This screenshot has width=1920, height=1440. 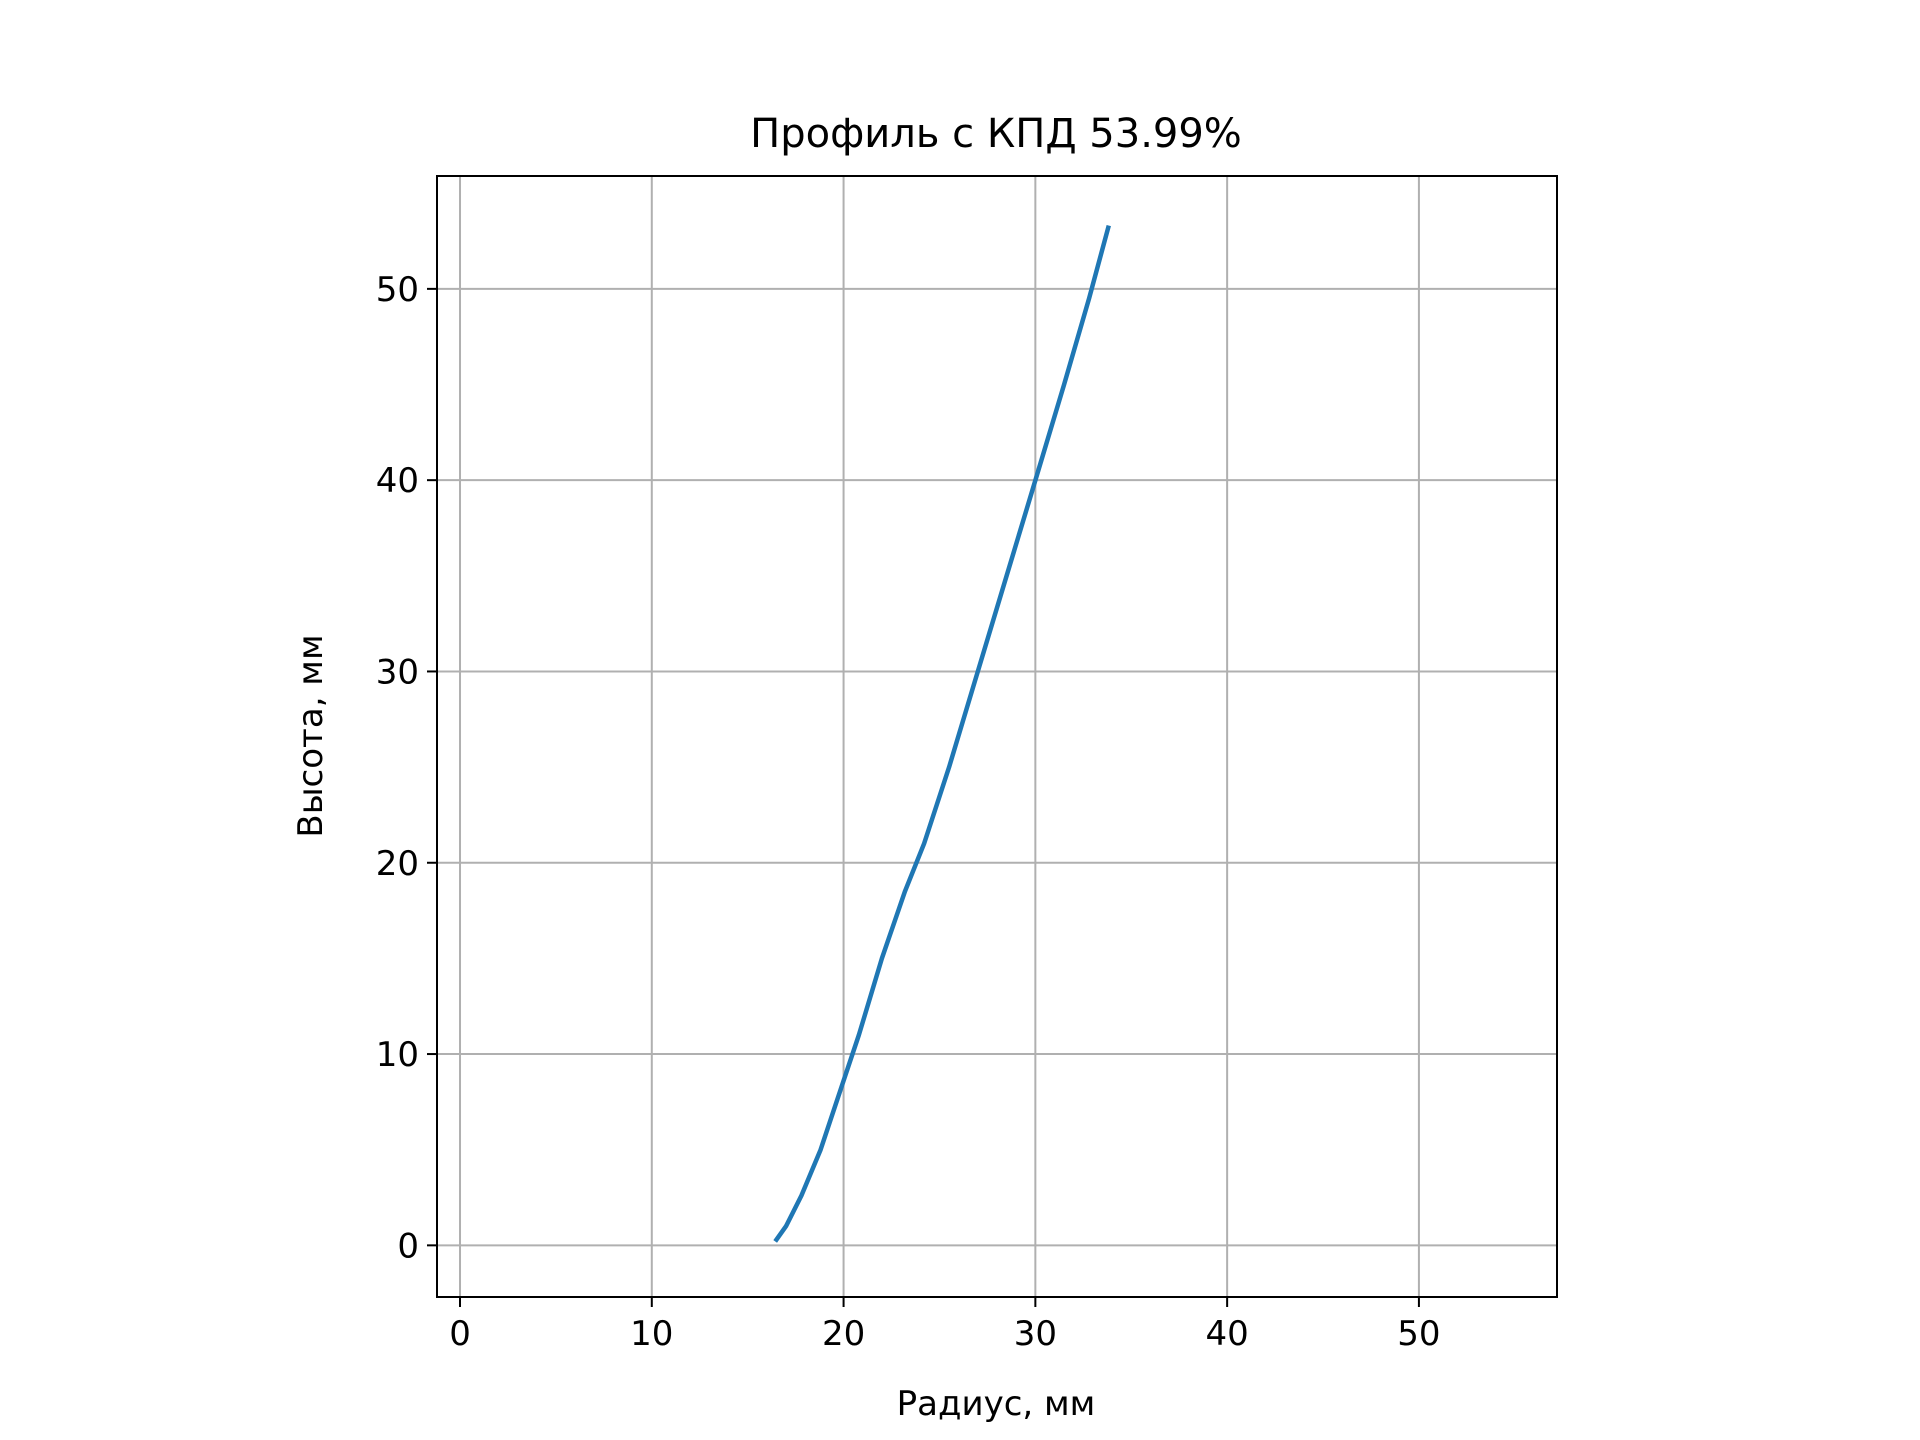 I want to click on y-tick-label: 0, so click(x=408, y=1246).